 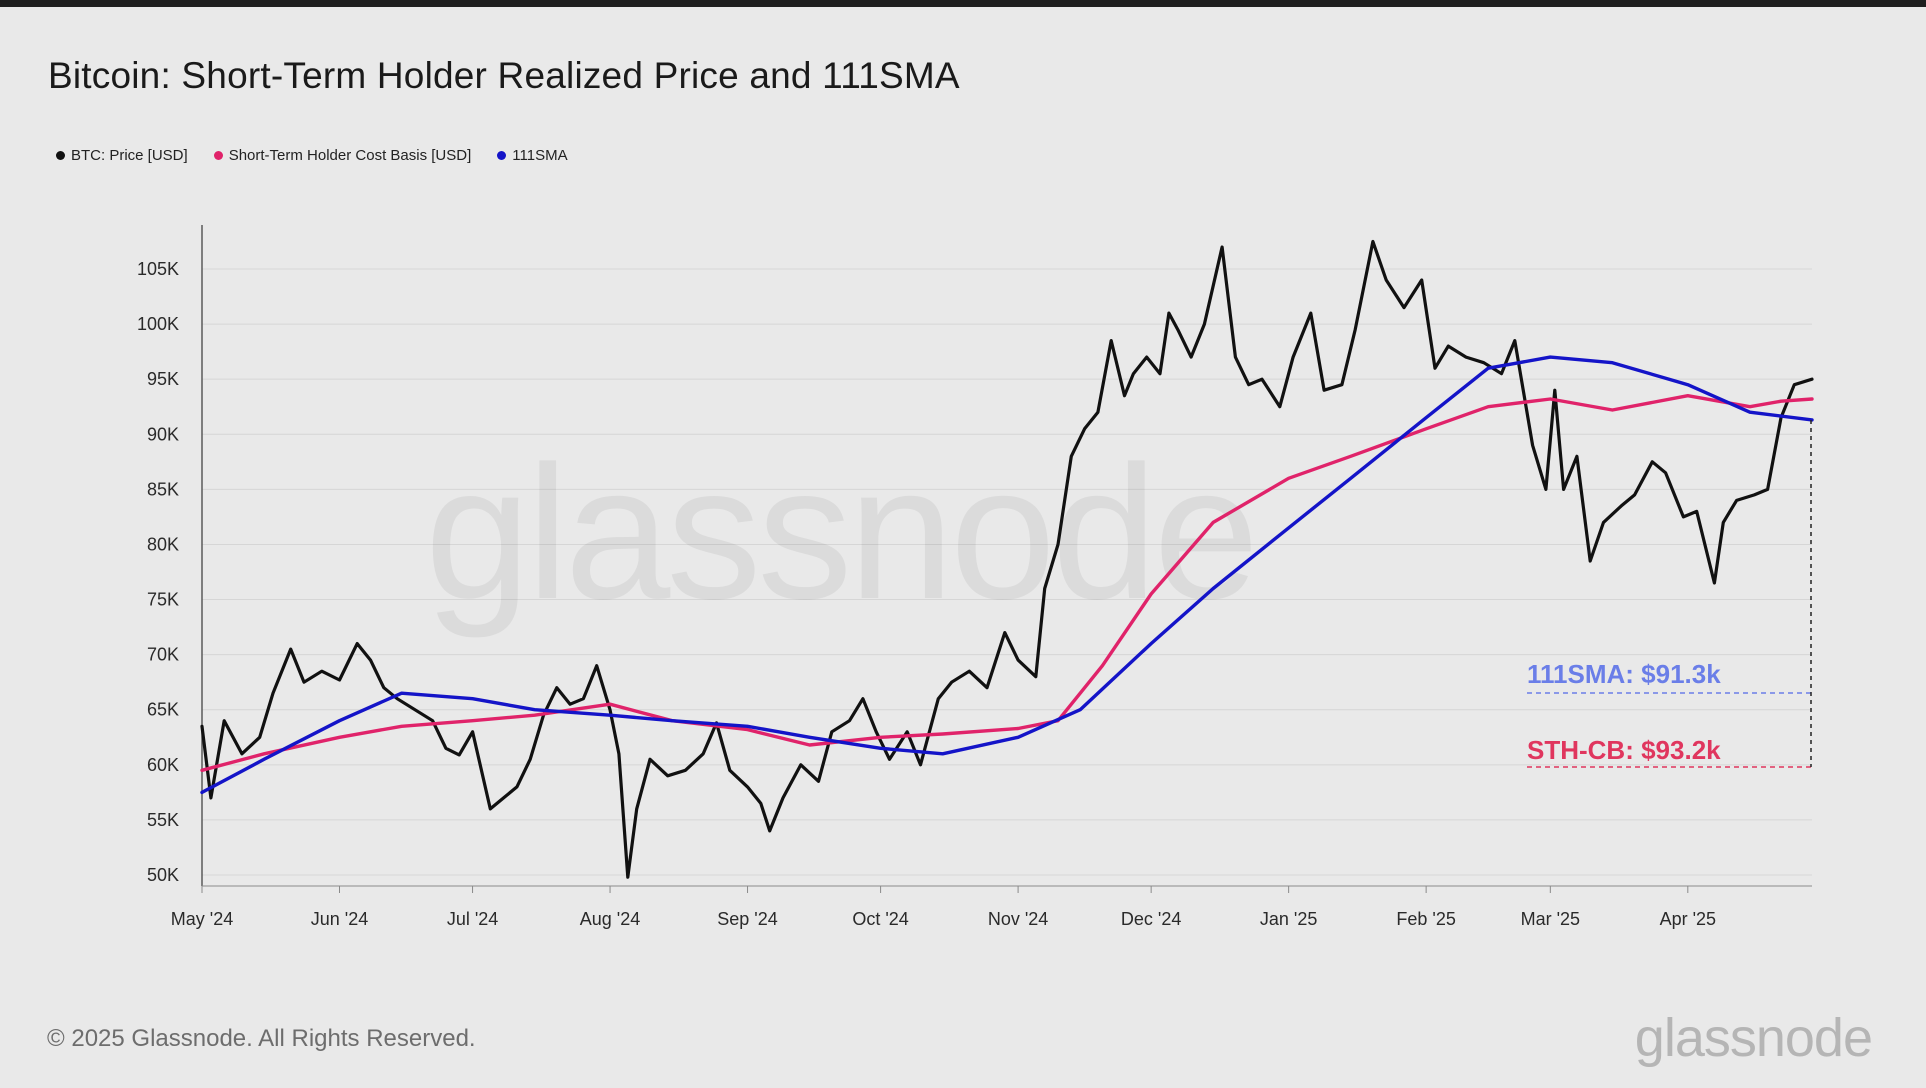 What do you see at coordinates (1425, 919) in the screenshot?
I see `x-tick-label: Feb '25` at bounding box center [1425, 919].